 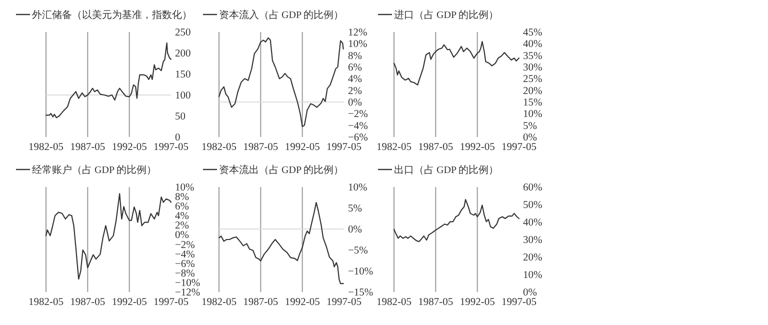 What do you see at coordinates (187, 293) in the screenshot?
I see `y-tick-label: −12%` at bounding box center [187, 293].